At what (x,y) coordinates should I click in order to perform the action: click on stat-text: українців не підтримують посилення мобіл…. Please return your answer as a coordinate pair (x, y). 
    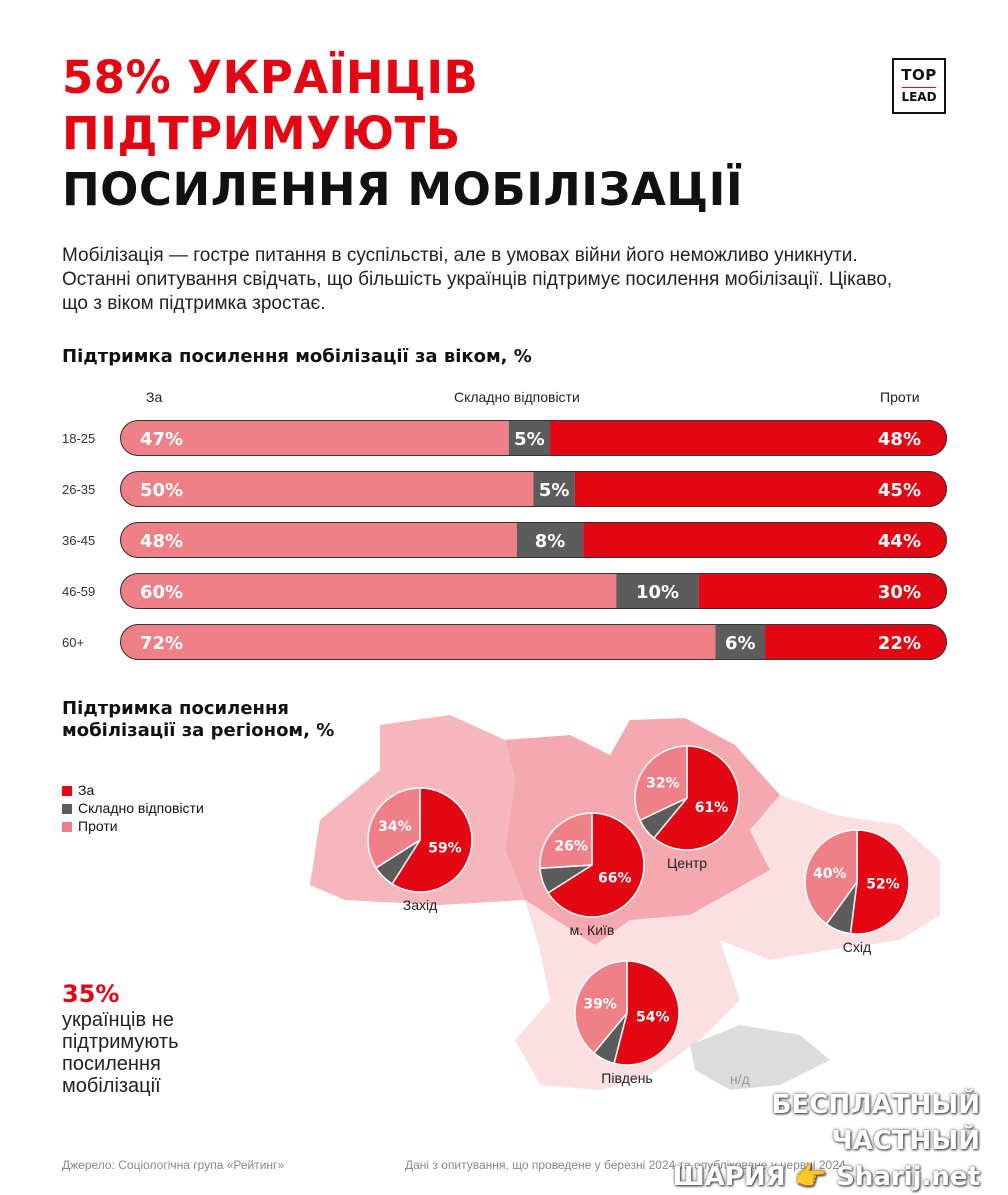
    Looking at the image, I should click on (120, 1053).